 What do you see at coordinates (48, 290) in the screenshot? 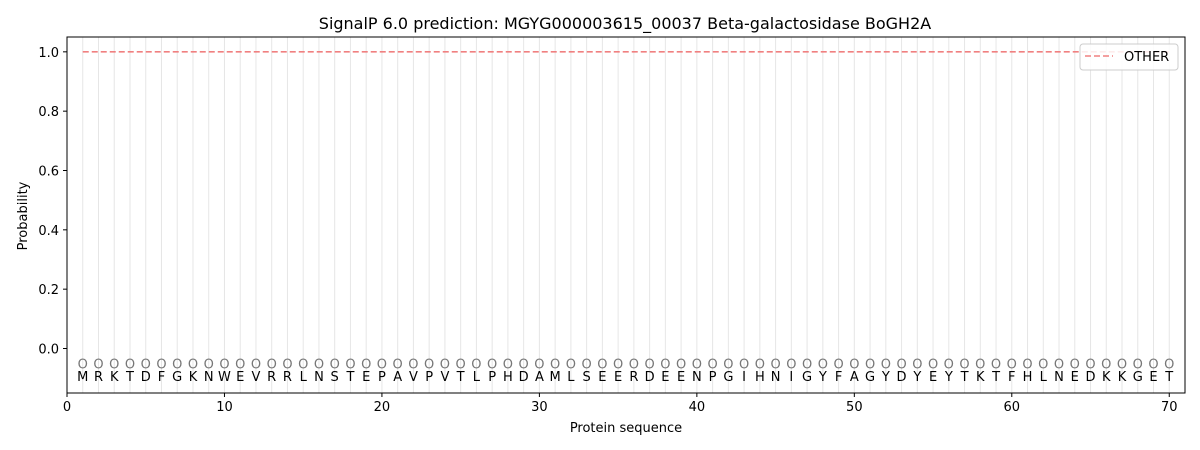
I see `y-tick-label: 0.2` at bounding box center [48, 290].